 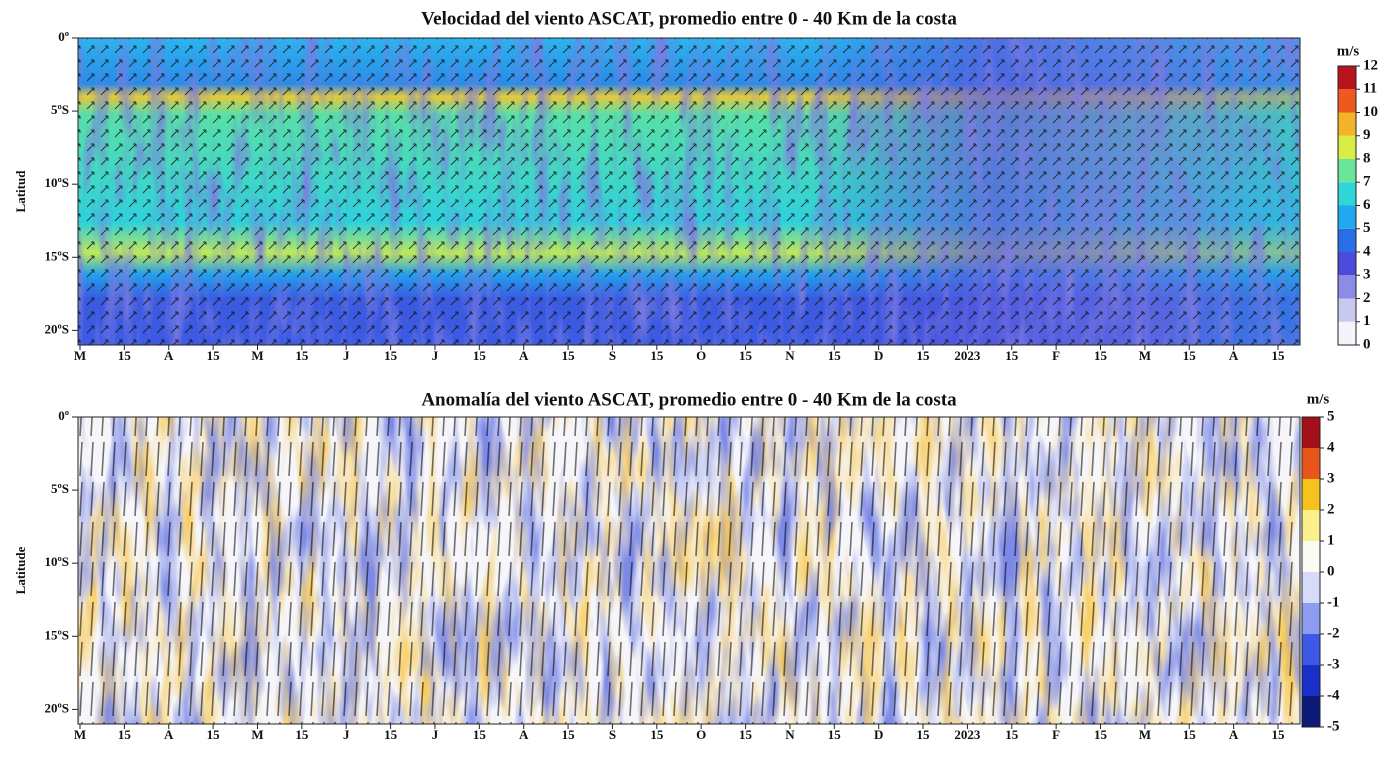 I want to click on colorbar-tick-label: -2, so click(x=1333, y=633).